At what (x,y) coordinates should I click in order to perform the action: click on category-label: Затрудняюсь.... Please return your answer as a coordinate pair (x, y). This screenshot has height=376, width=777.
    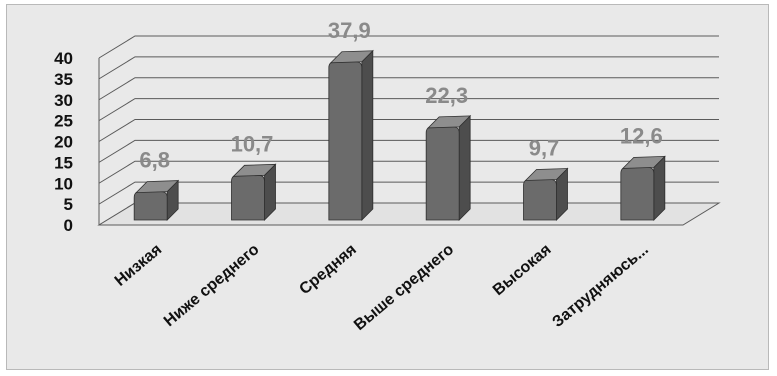
    Looking at the image, I should click on (600, 286).